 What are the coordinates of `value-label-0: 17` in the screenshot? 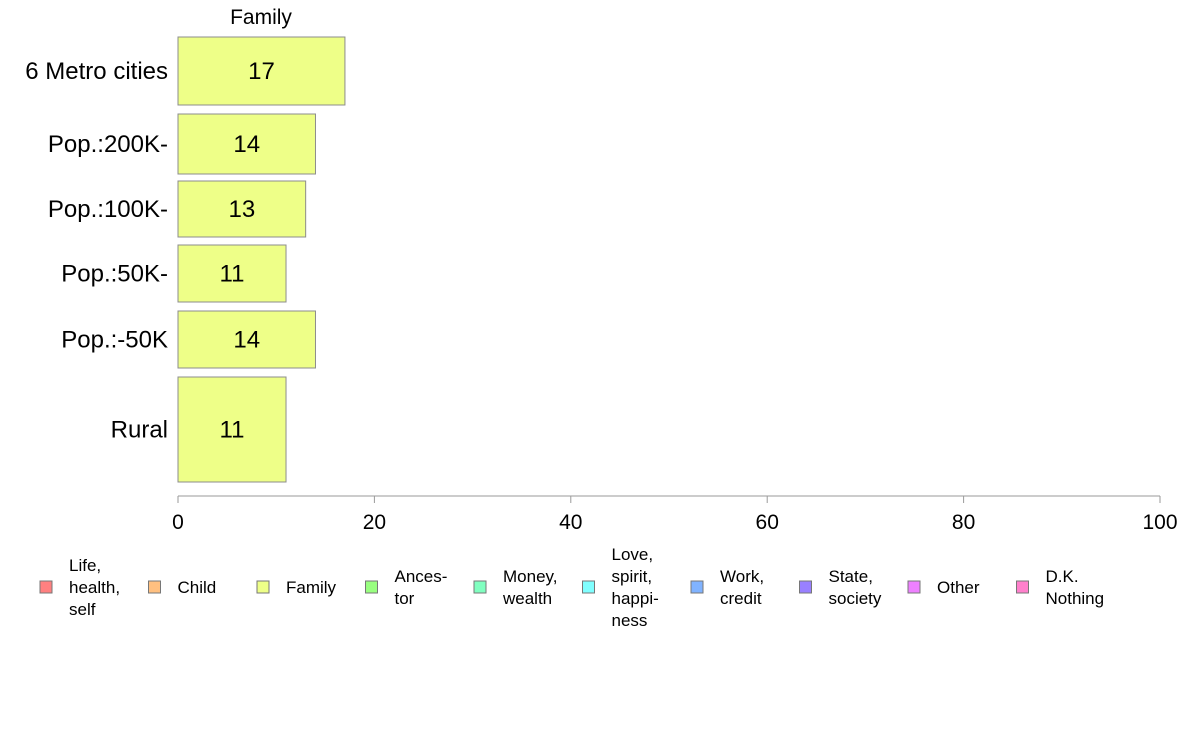 It's located at (261, 71).